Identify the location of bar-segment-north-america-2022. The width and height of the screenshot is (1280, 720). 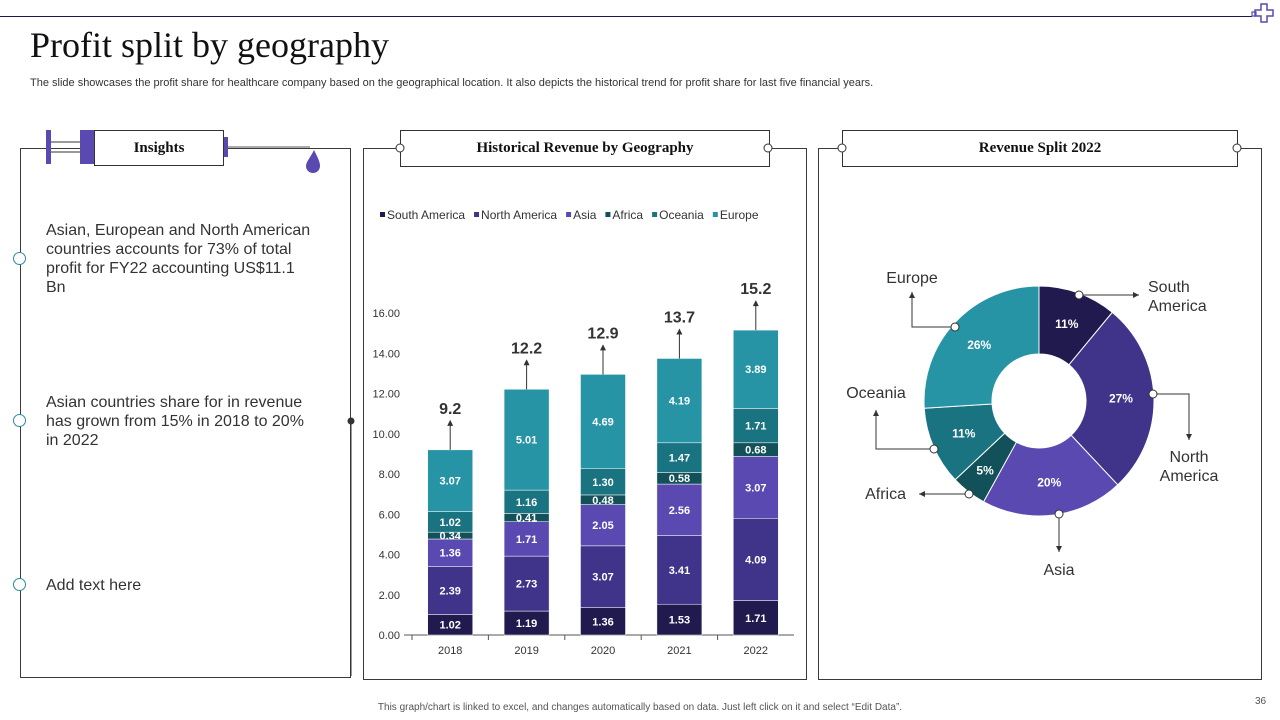
(756, 559).